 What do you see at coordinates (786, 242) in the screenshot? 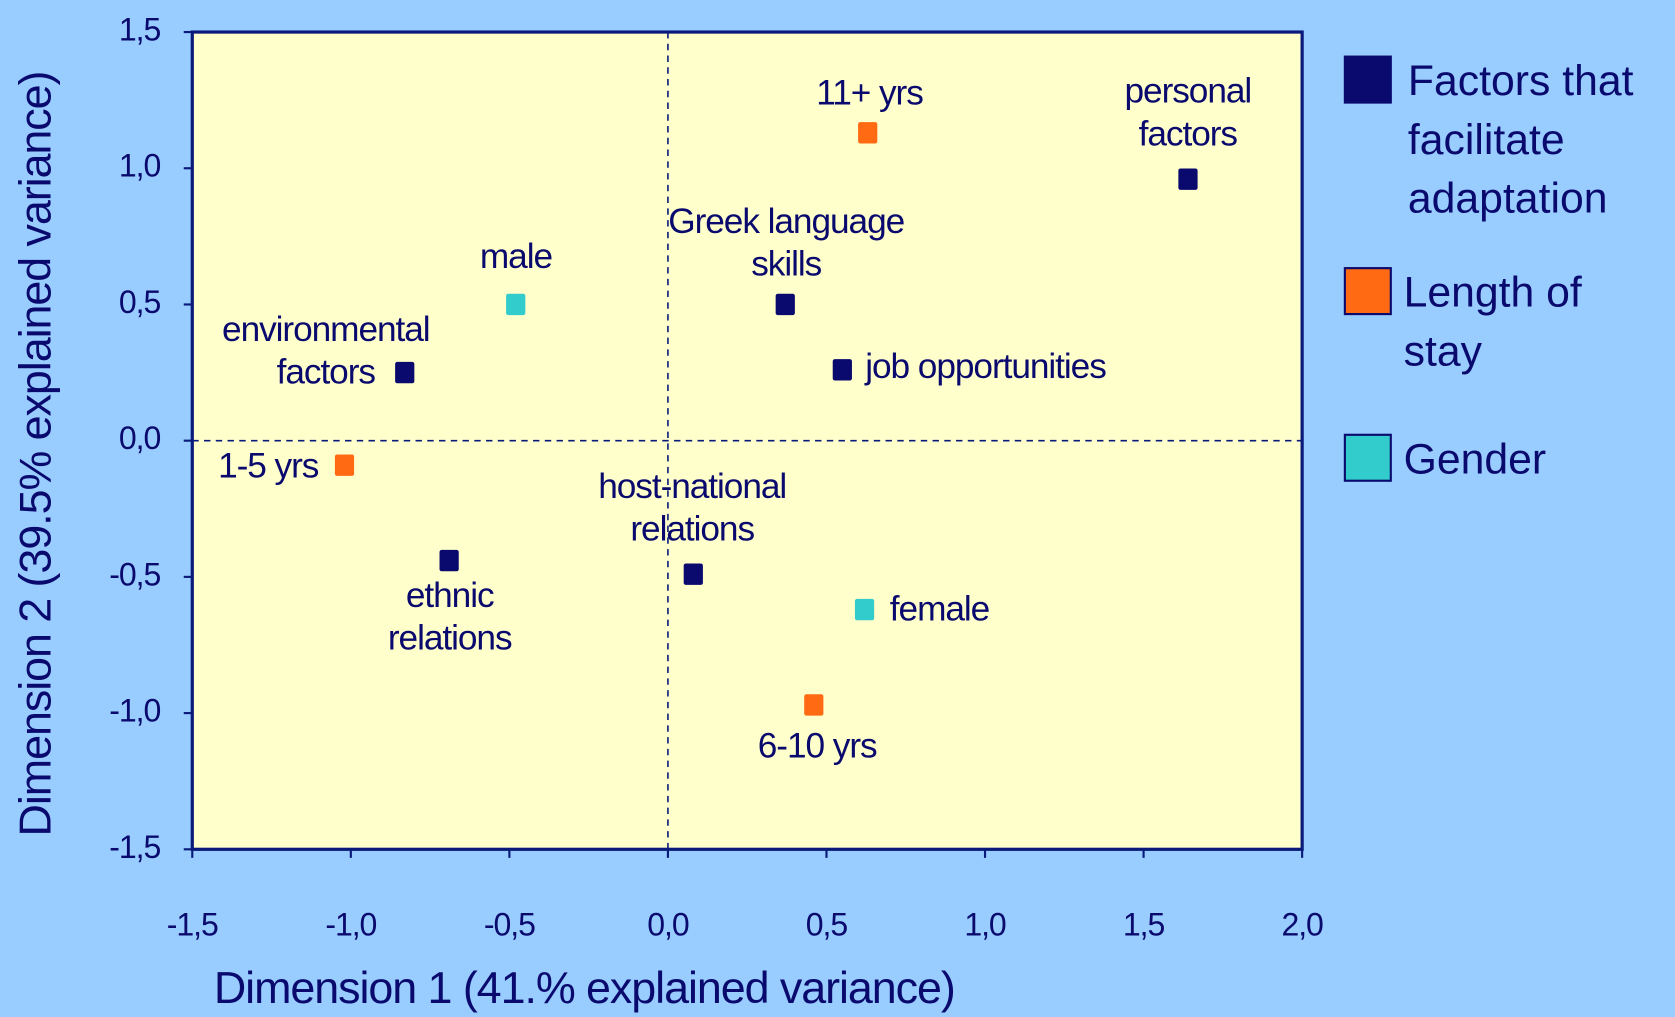
I see `point-label: Greek language skills` at bounding box center [786, 242].